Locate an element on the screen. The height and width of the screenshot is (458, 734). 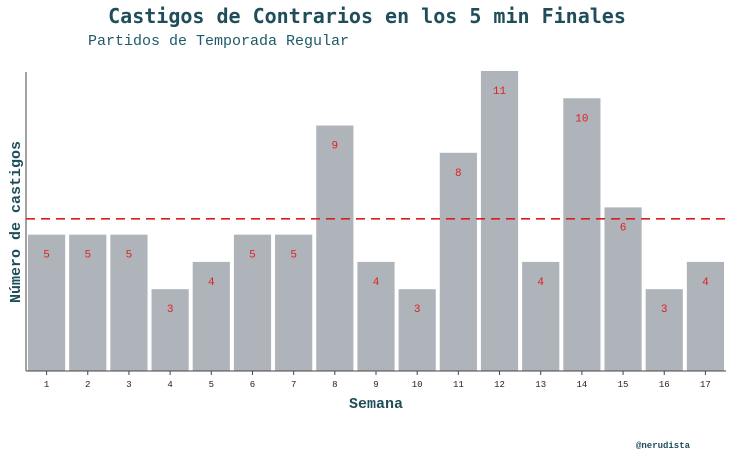
x-tick-label: 16 is located at coordinates (664, 385).